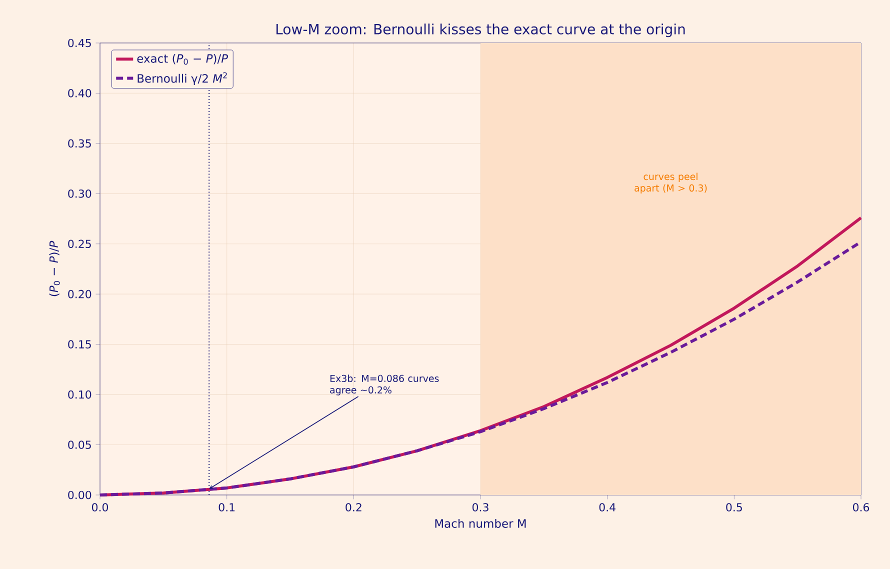 The image size is (890, 569). What do you see at coordinates (480, 507) in the screenshot?
I see `x-tick-label: 0.3` at bounding box center [480, 507].